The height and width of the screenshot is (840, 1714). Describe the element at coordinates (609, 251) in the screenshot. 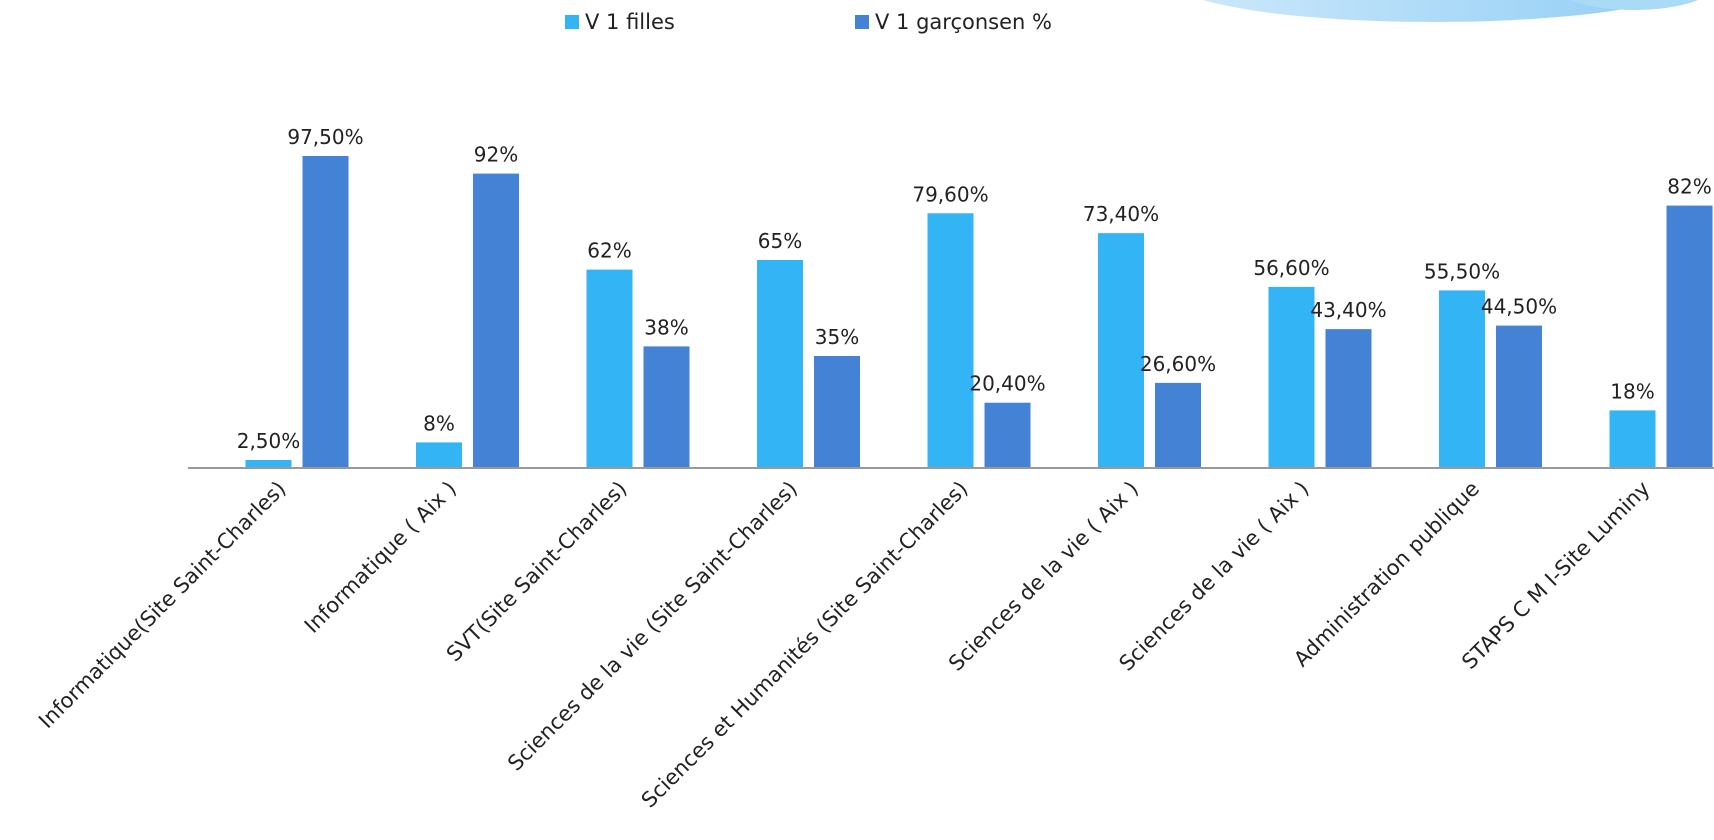

I see `data-label: 62%` at that location.